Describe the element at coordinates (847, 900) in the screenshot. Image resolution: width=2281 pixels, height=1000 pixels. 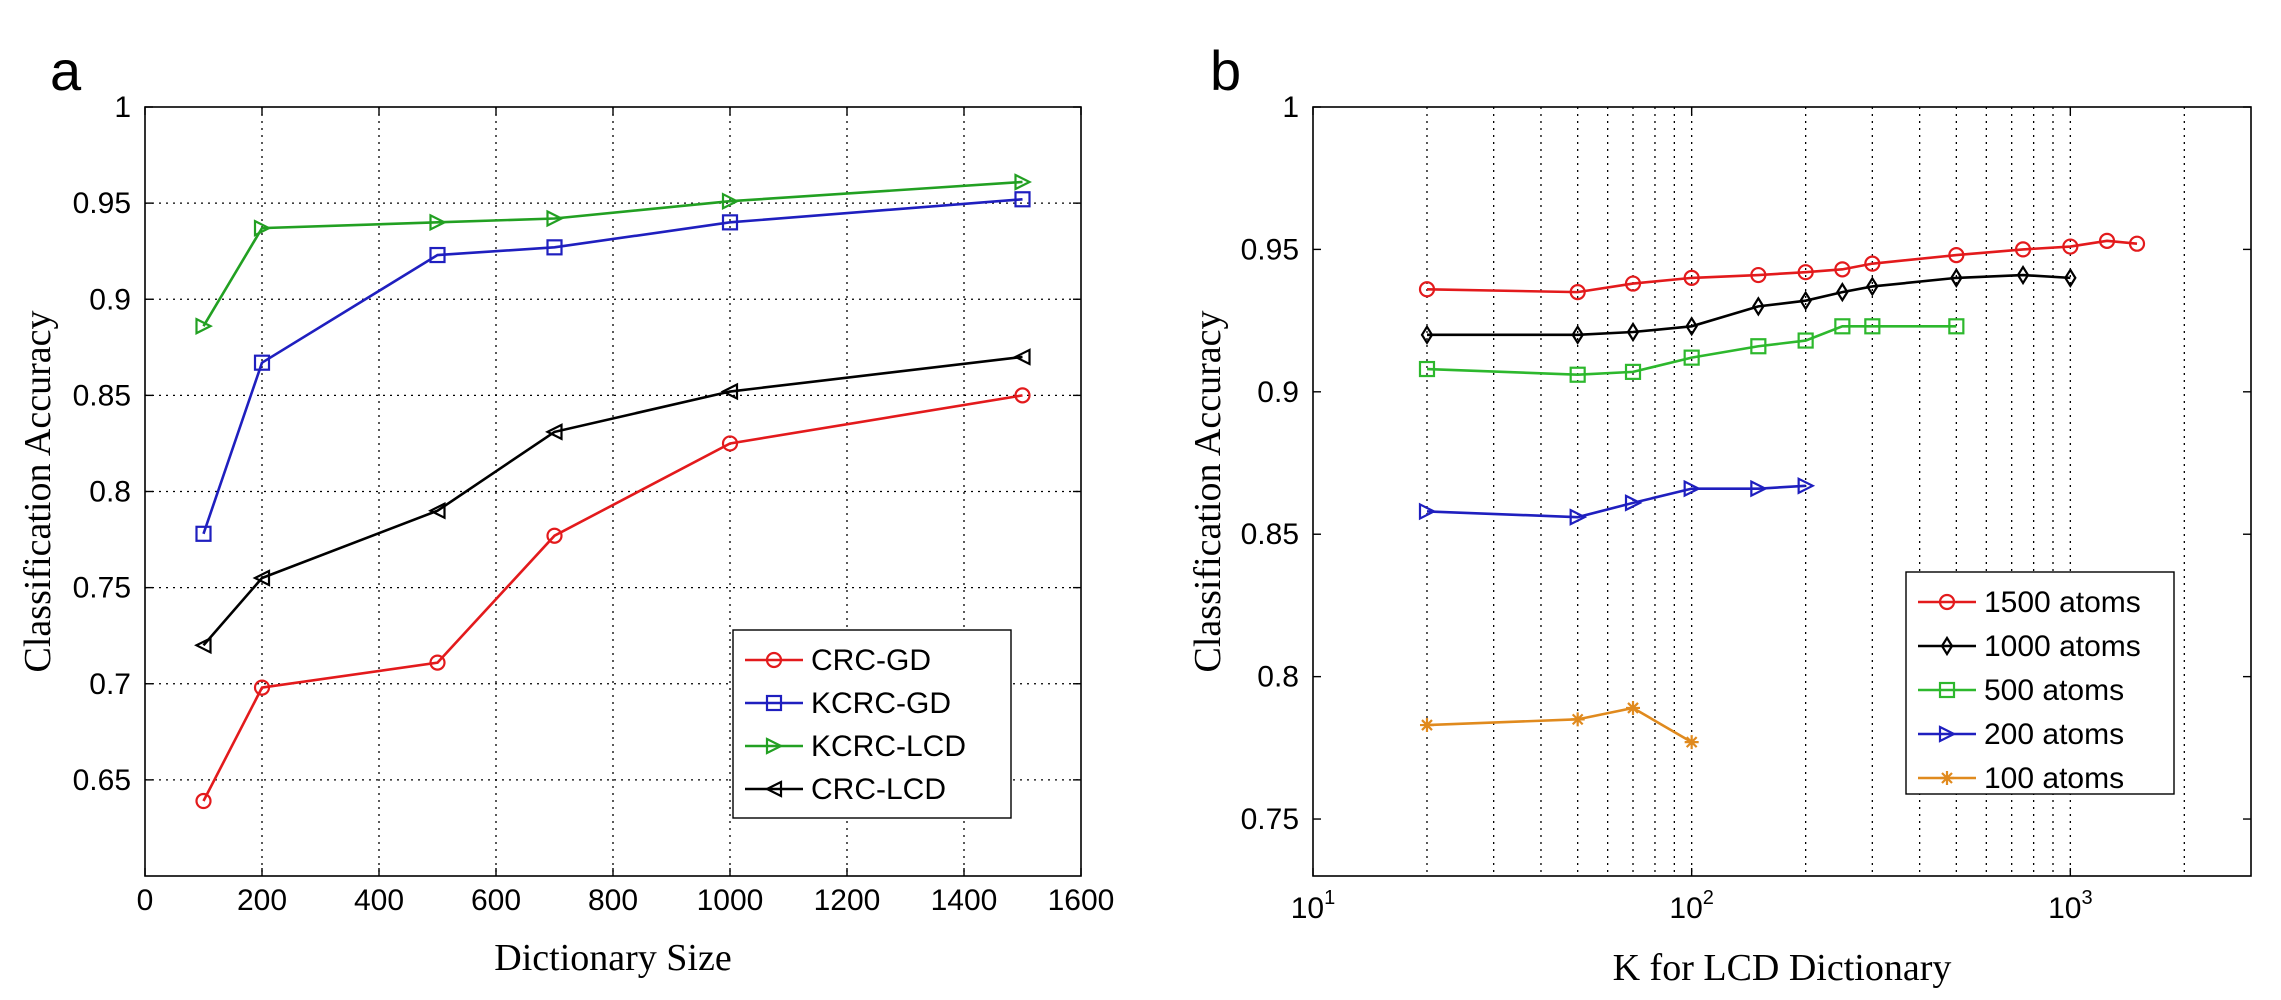
I see `x-tick-label: 1200` at that location.